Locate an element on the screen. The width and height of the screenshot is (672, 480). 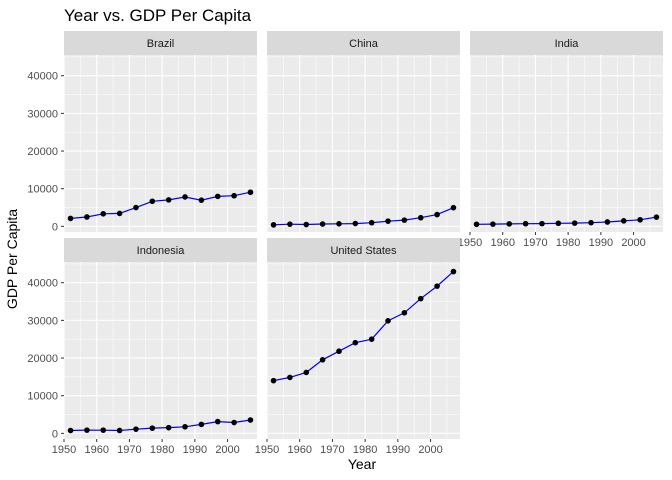
facet-strip-label: United States is located at coordinates (363, 251).